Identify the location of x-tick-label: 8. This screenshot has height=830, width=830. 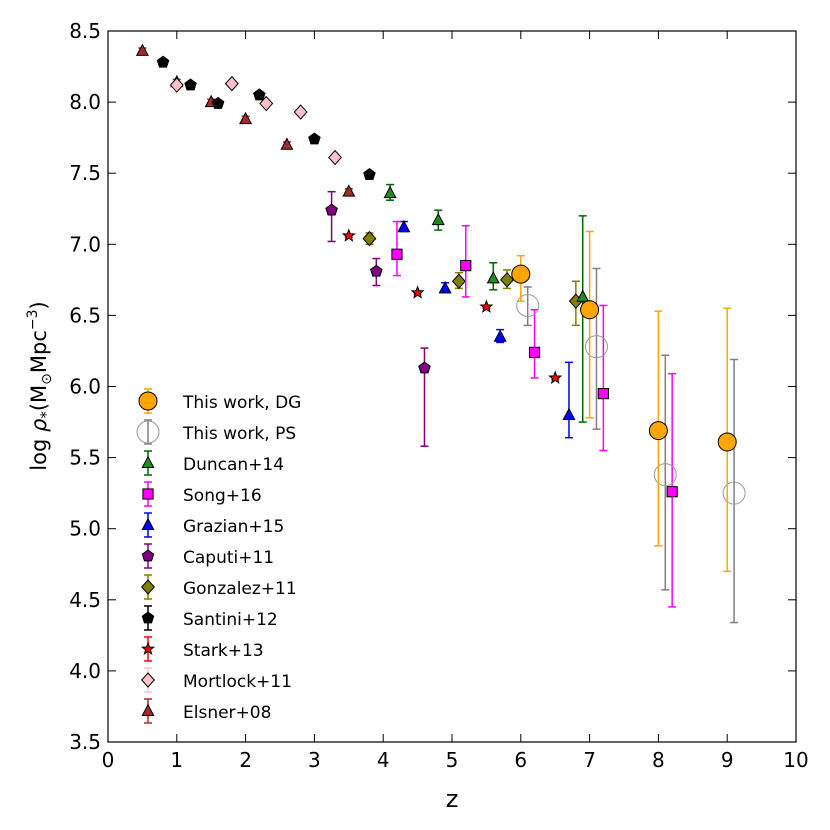
(658, 760).